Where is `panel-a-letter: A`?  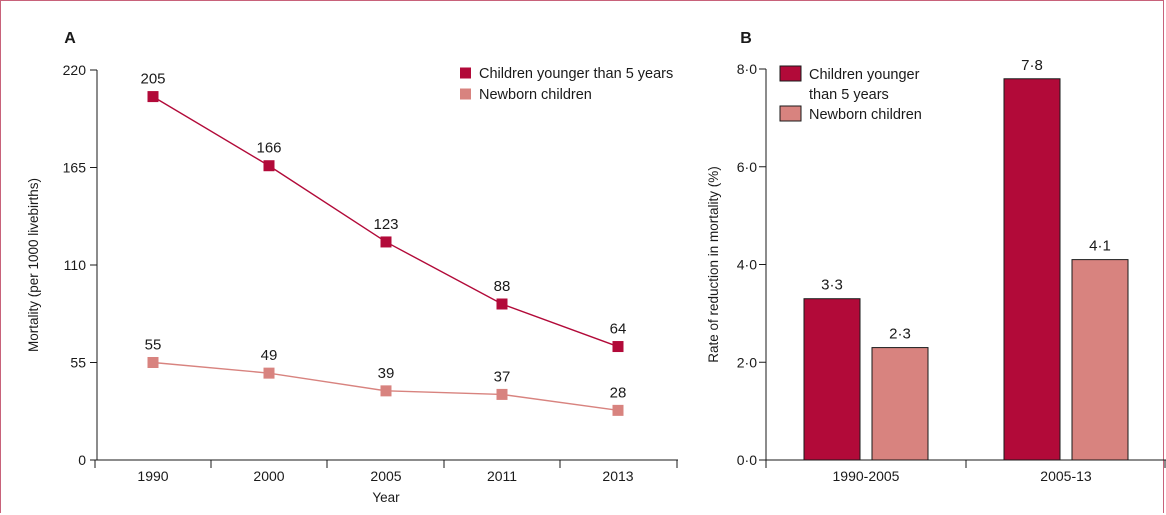 panel-a-letter: A is located at coordinates (70, 38).